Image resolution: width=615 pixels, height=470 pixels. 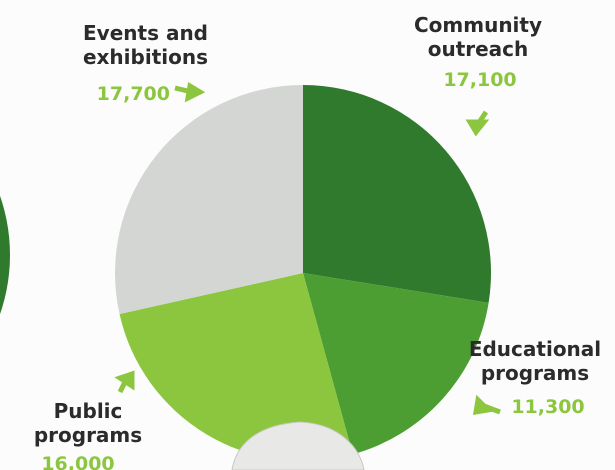 I want to click on value-label: 17,700, so click(x=133, y=94).